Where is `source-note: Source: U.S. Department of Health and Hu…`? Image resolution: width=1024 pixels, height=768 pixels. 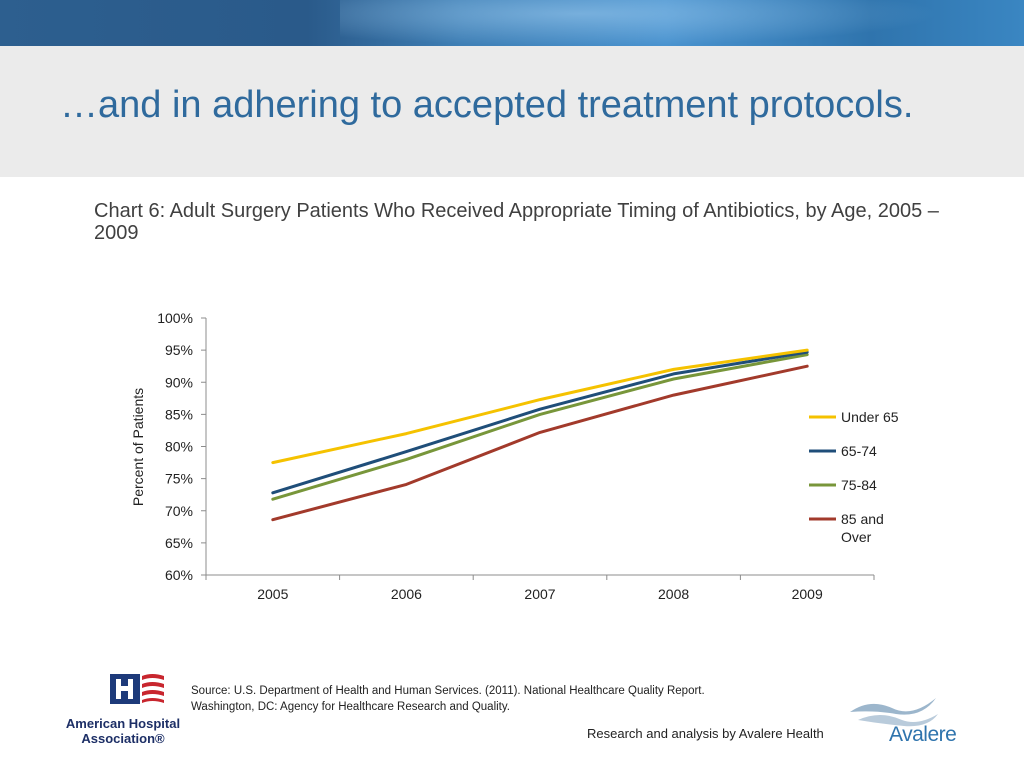 source-note: Source: U.S. Department of Health and Hu… is located at coordinates (501, 699).